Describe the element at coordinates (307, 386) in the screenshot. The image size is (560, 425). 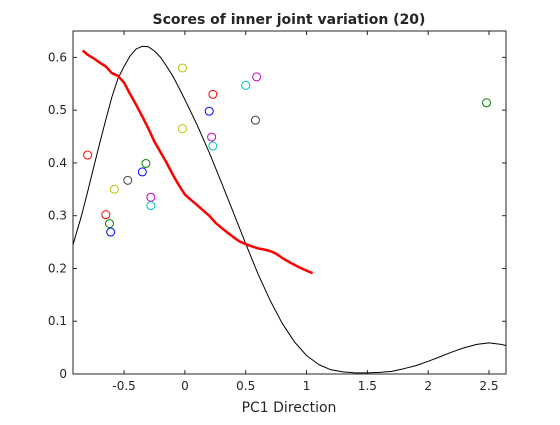
I see `x-tick-label: 1` at that location.